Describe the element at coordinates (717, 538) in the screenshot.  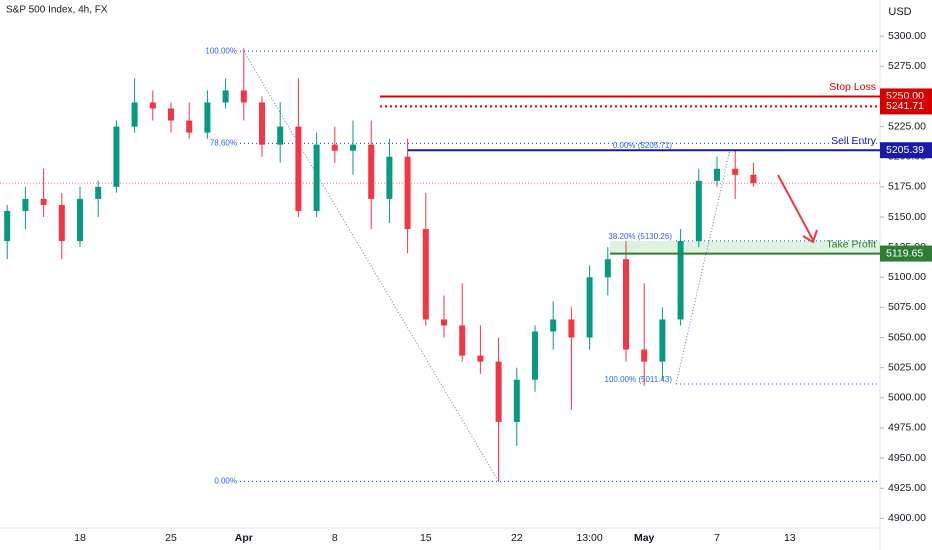
I see `x-tick-label: 7` at that location.